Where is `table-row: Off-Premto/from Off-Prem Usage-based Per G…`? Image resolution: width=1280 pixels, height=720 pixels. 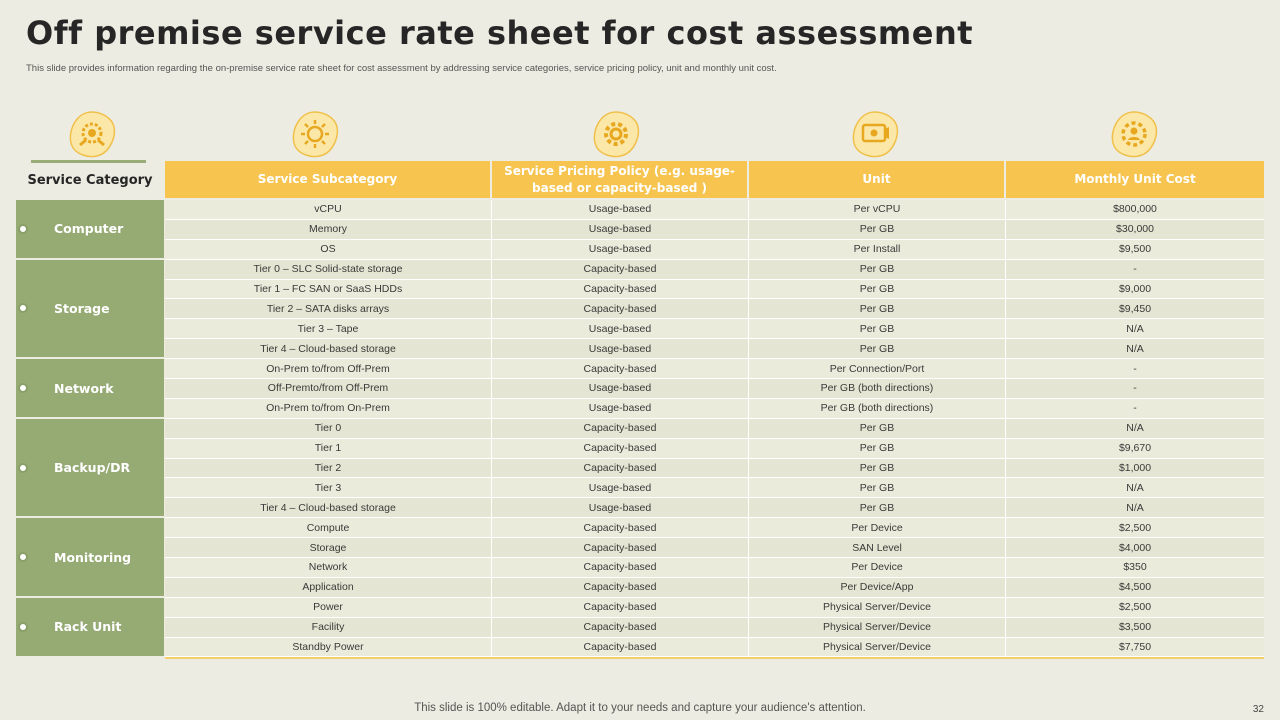
table-row: Off-Premto/from Off-Prem Usage-based Per G… is located at coordinates (714, 389).